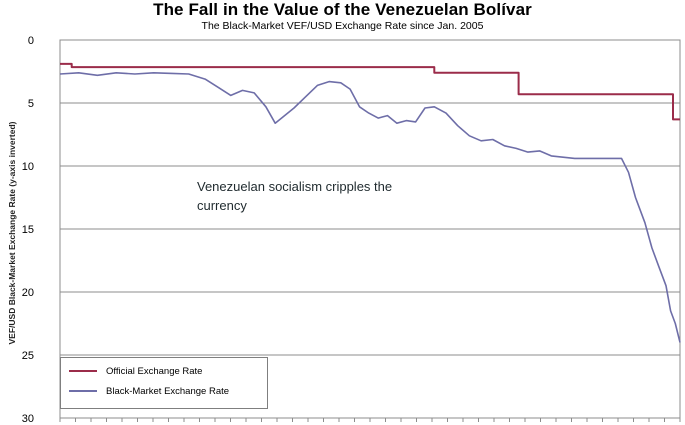 The image size is (685, 425). Describe the element at coordinates (31, 41) in the screenshot. I see `y-tick-label-0: 0` at that location.